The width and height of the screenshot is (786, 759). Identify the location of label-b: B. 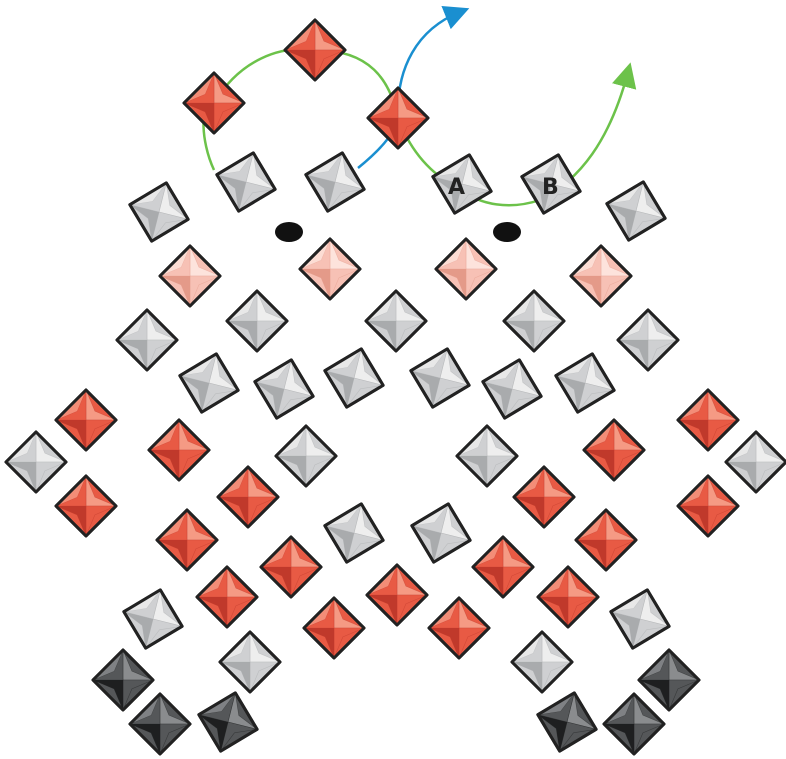
(550, 187).